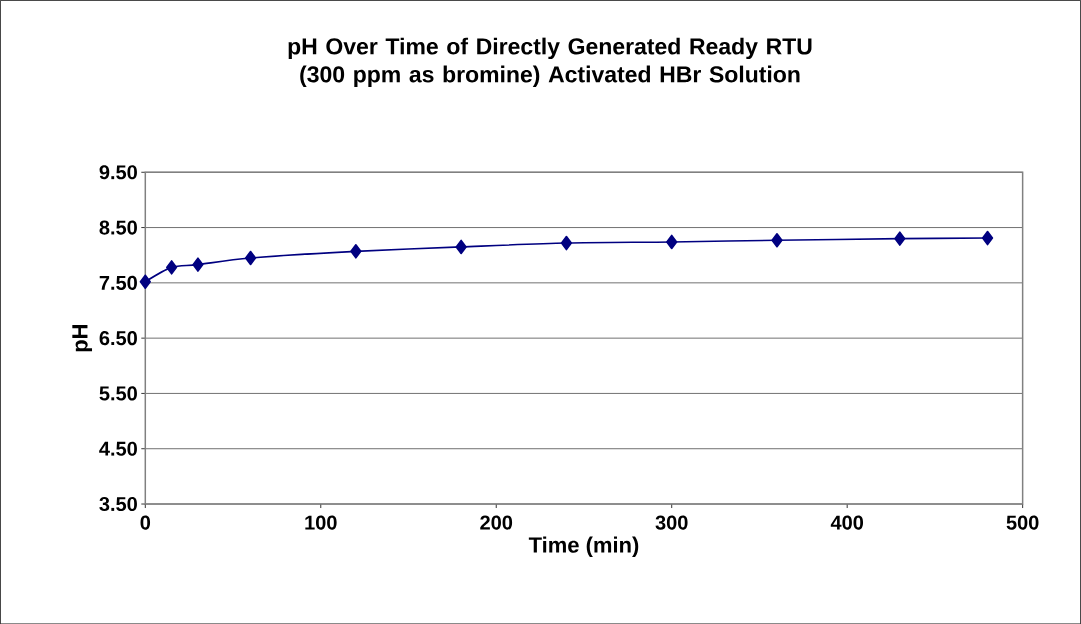 This screenshot has width=1081, height=624. I want to click on y-axis-title: pH, so click(82, 338).